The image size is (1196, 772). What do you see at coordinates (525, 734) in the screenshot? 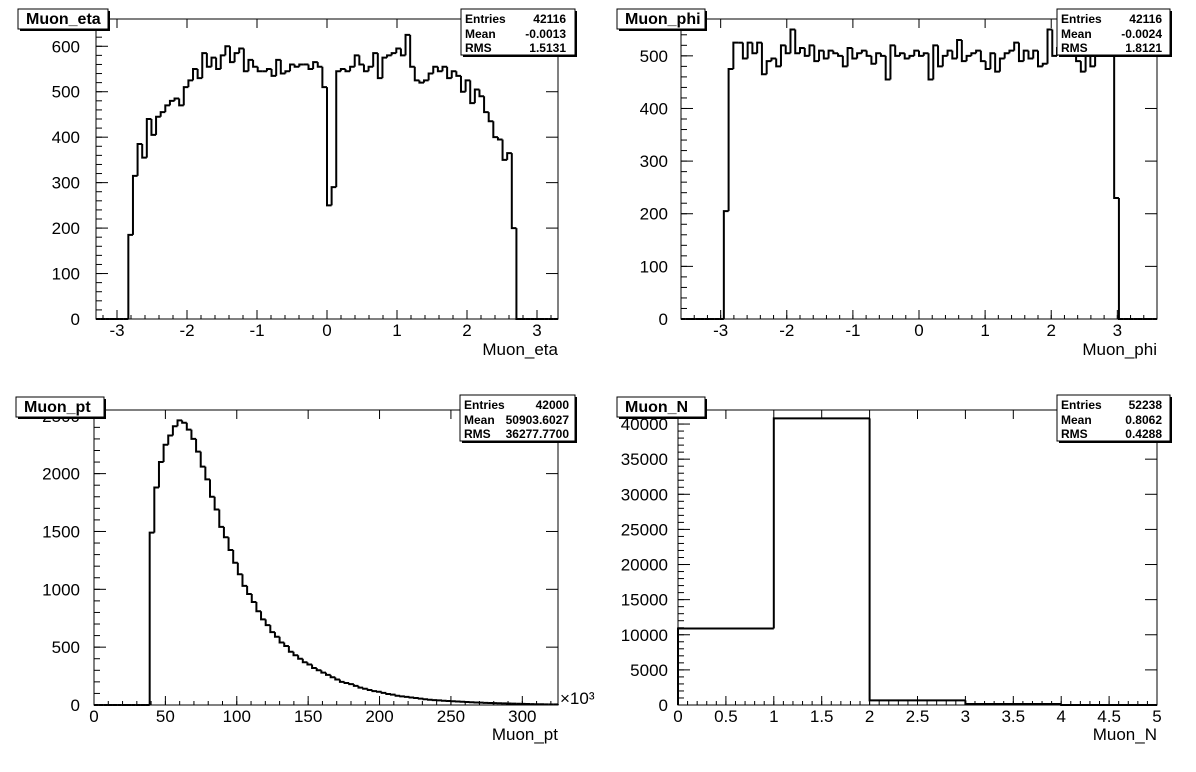
I see `x-axis-title: Muon_pt` at bounding box center [525, 734].